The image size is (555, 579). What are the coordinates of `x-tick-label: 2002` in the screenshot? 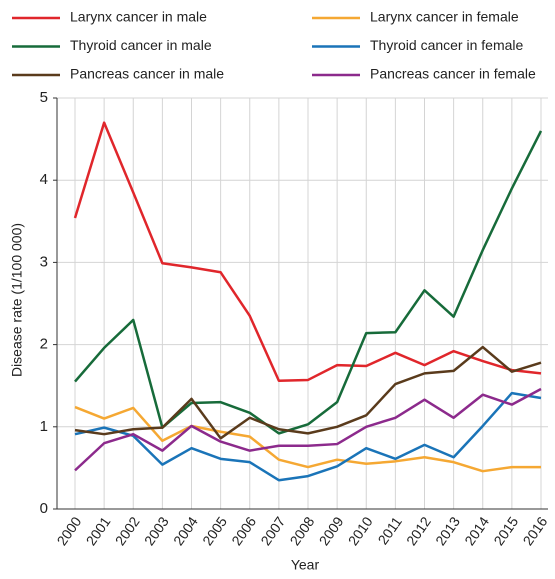 It's located at (127, 531).